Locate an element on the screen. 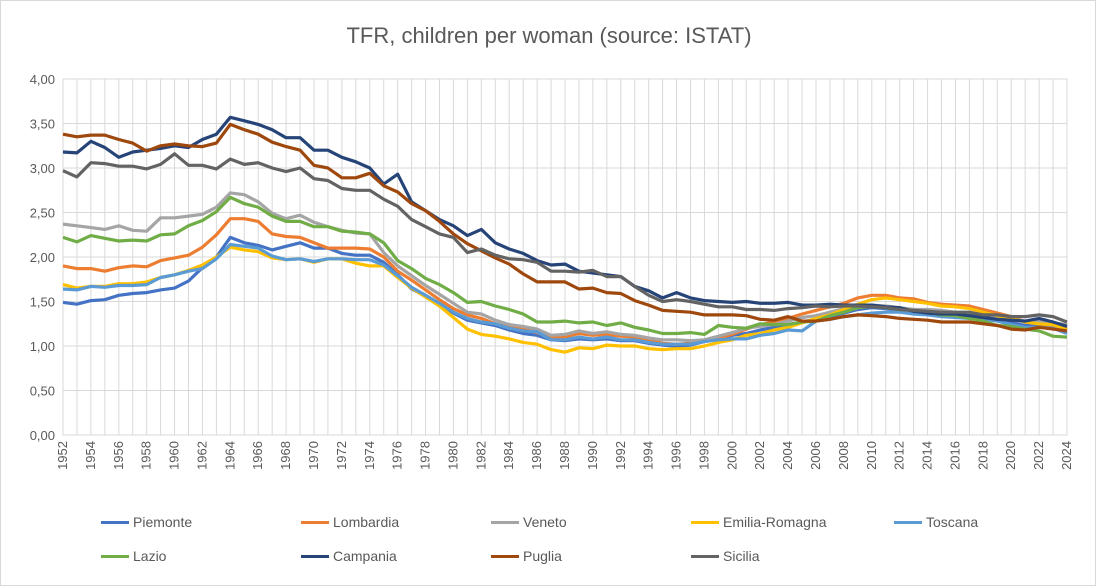 This screenshot has width=1096, height=586. x-tick-label: 1976 is located at coordinates (397, 455).